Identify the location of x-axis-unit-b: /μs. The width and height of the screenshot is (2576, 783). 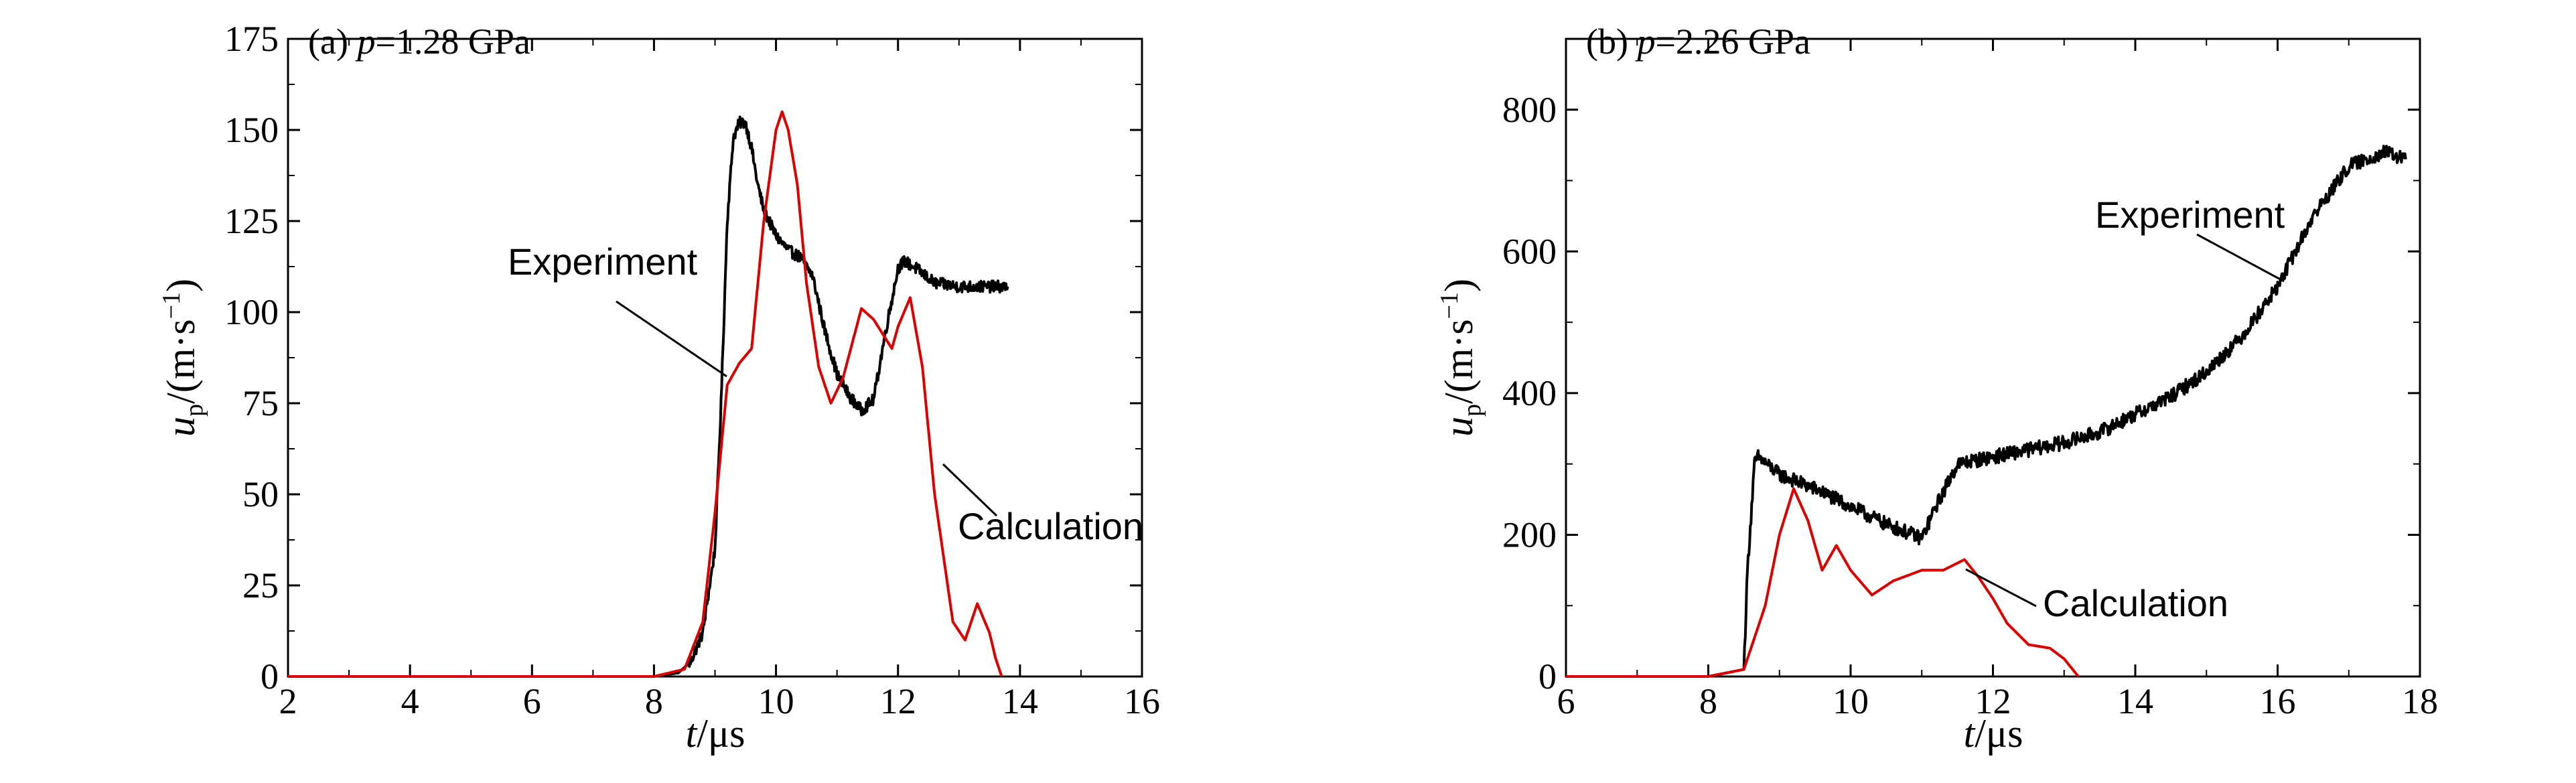
(1999, 733).